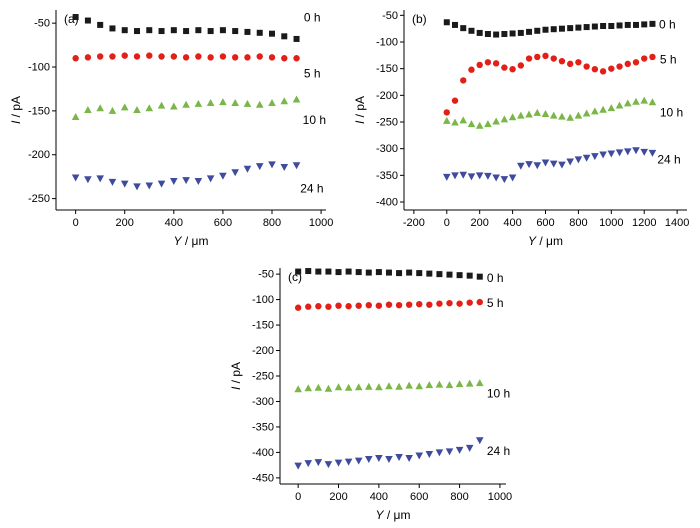  I want to click on svg-text: 1200, so click(644, 223).